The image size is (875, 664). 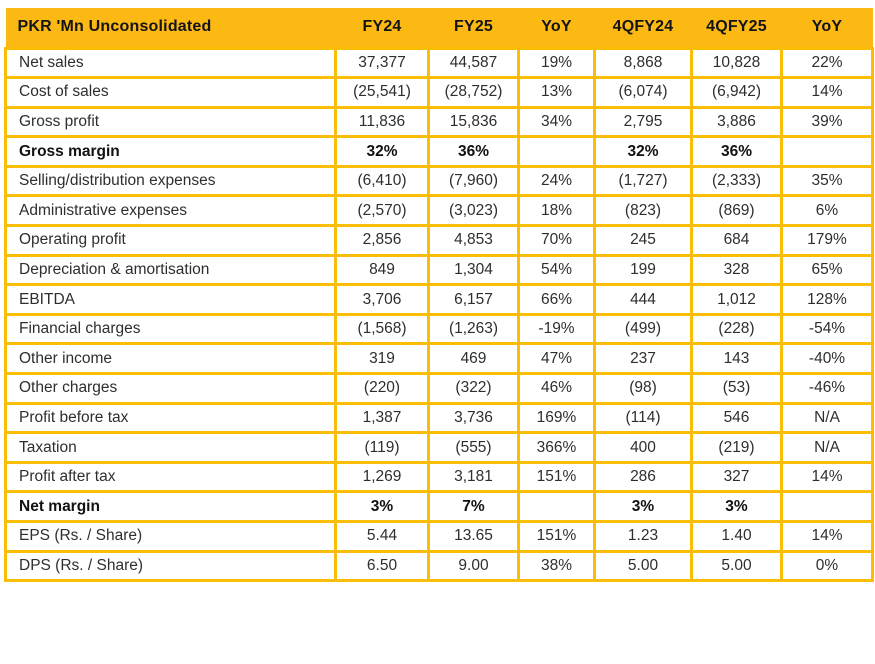 What do you see at coordinates (170, 359) in the screenshot?
I see `row-label: Other income` at bounding box center [170, 359].